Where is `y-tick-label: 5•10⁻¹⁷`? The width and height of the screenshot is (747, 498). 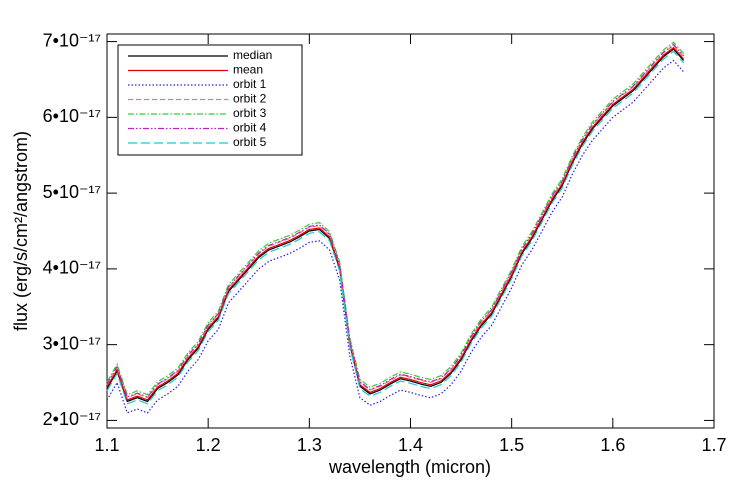 y-tick-label: 5•10⁻¹⁷ is located at coordinates (72, 192).